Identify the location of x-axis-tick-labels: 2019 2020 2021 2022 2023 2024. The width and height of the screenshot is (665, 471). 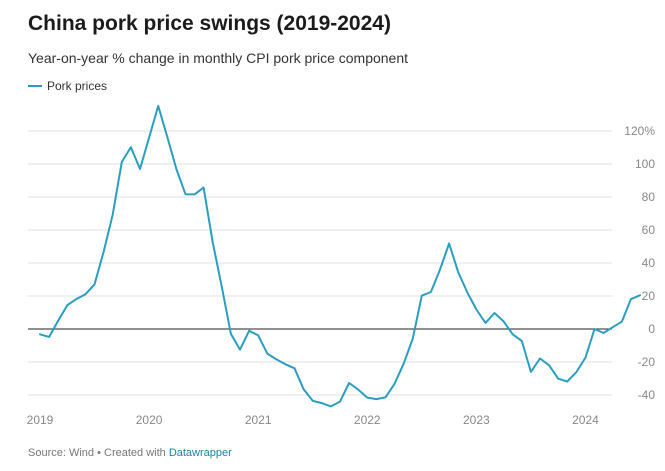
(313, 420).